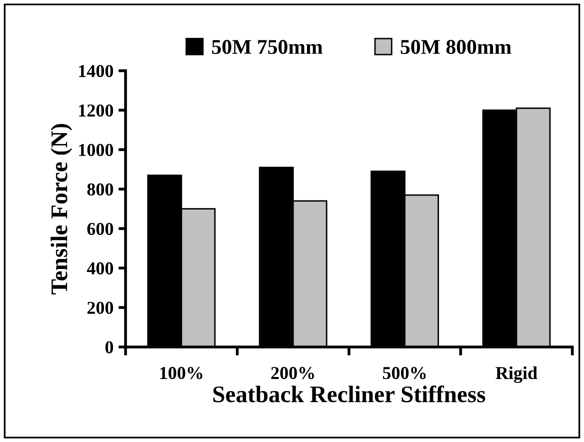 This screenshot has height=442, width=584. I want to click on x-tick-label: Rigid, so click(517, 374).